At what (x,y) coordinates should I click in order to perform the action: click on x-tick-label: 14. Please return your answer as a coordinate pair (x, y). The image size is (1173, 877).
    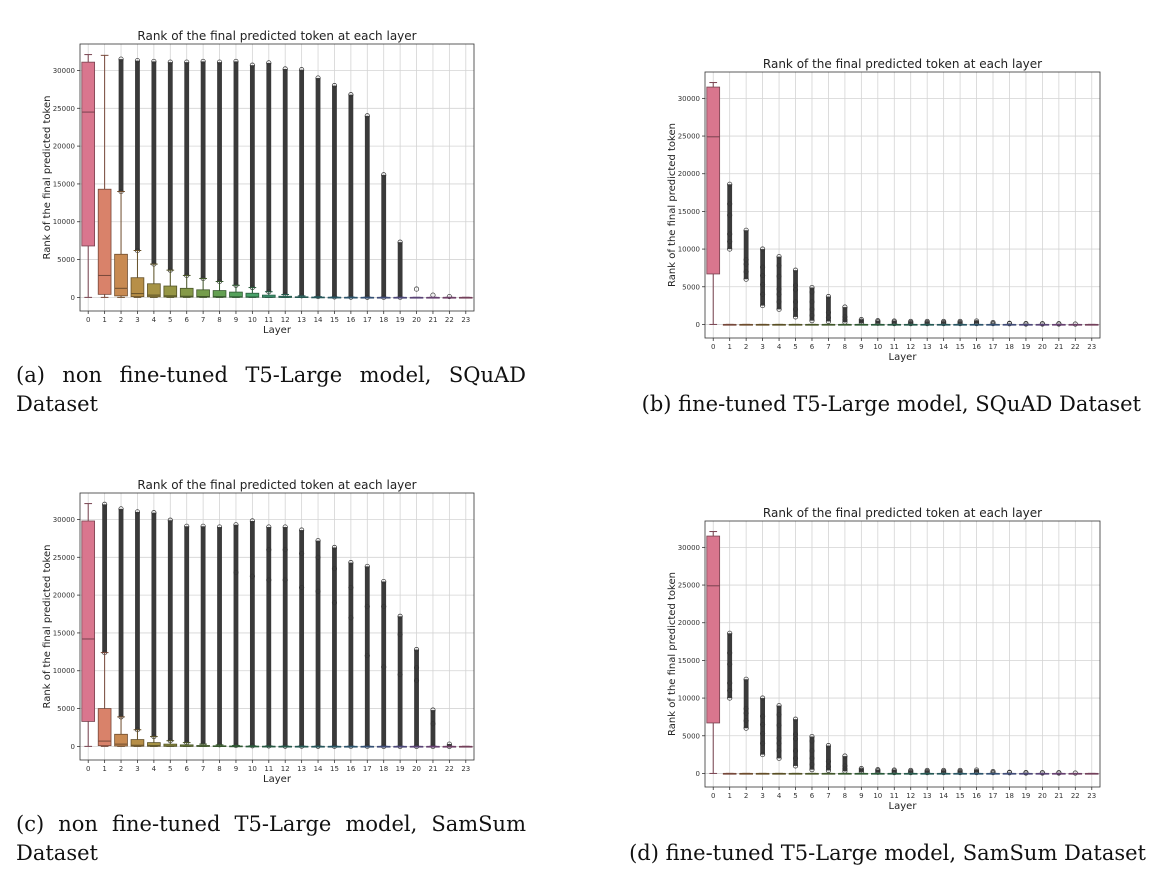
    Looking at the image, I should click on (318, 320).